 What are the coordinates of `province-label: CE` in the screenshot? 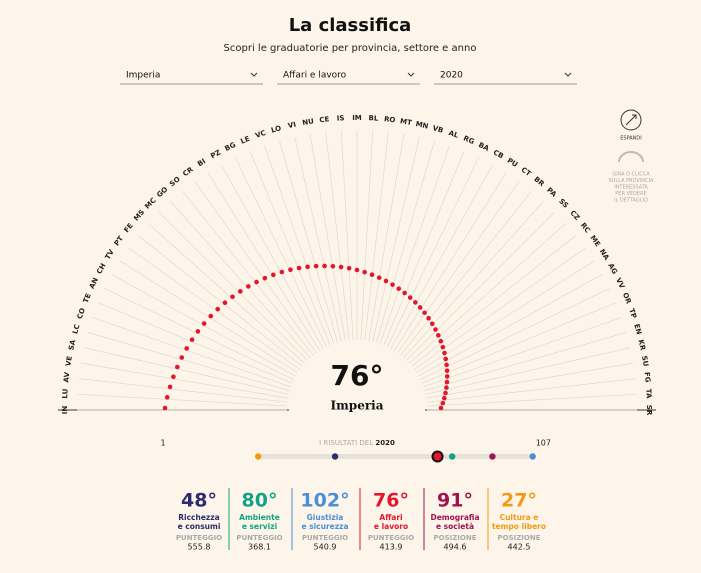 It's located at (324, 119).